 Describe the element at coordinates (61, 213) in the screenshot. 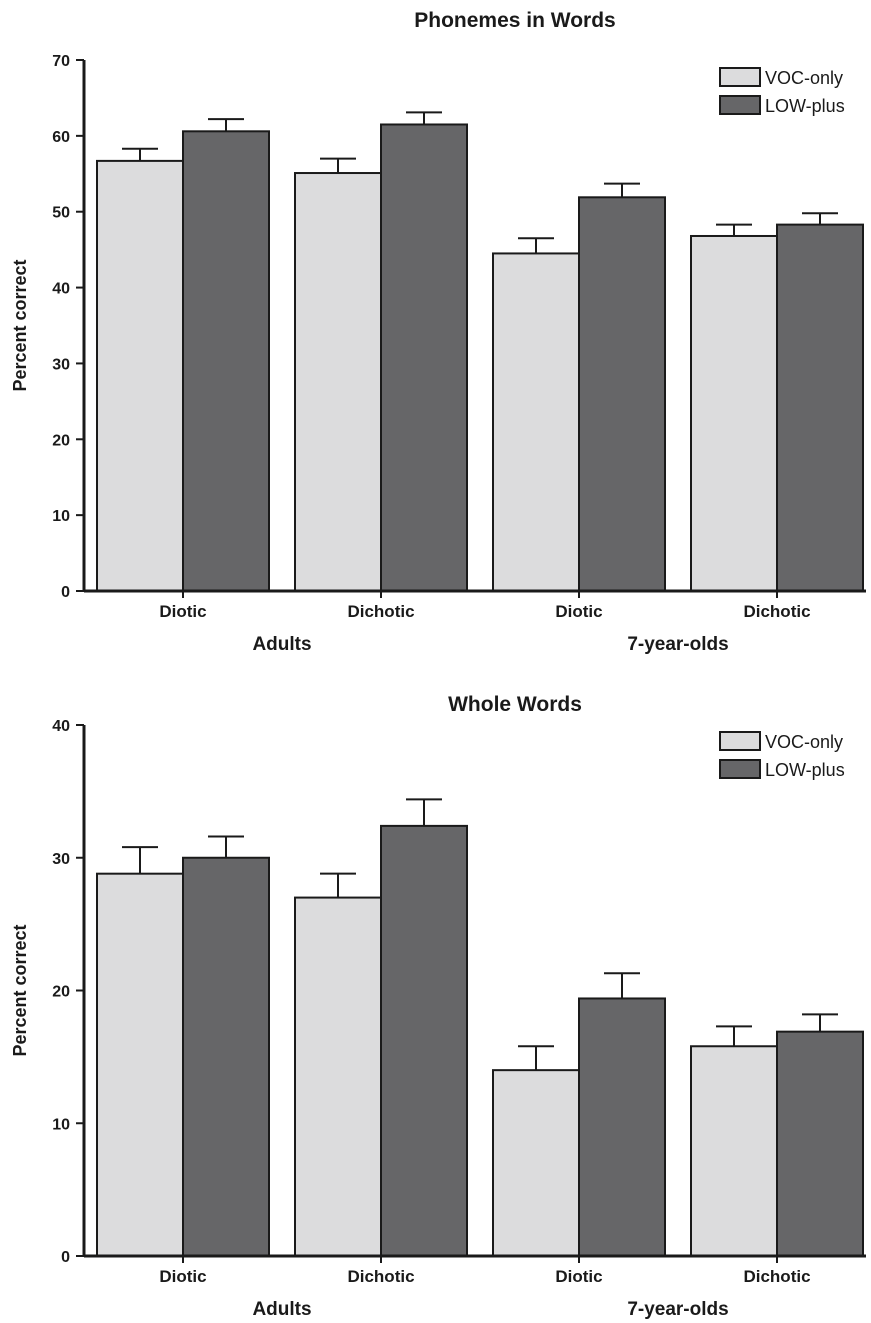

I see `y-tick-label: 50` at that location.